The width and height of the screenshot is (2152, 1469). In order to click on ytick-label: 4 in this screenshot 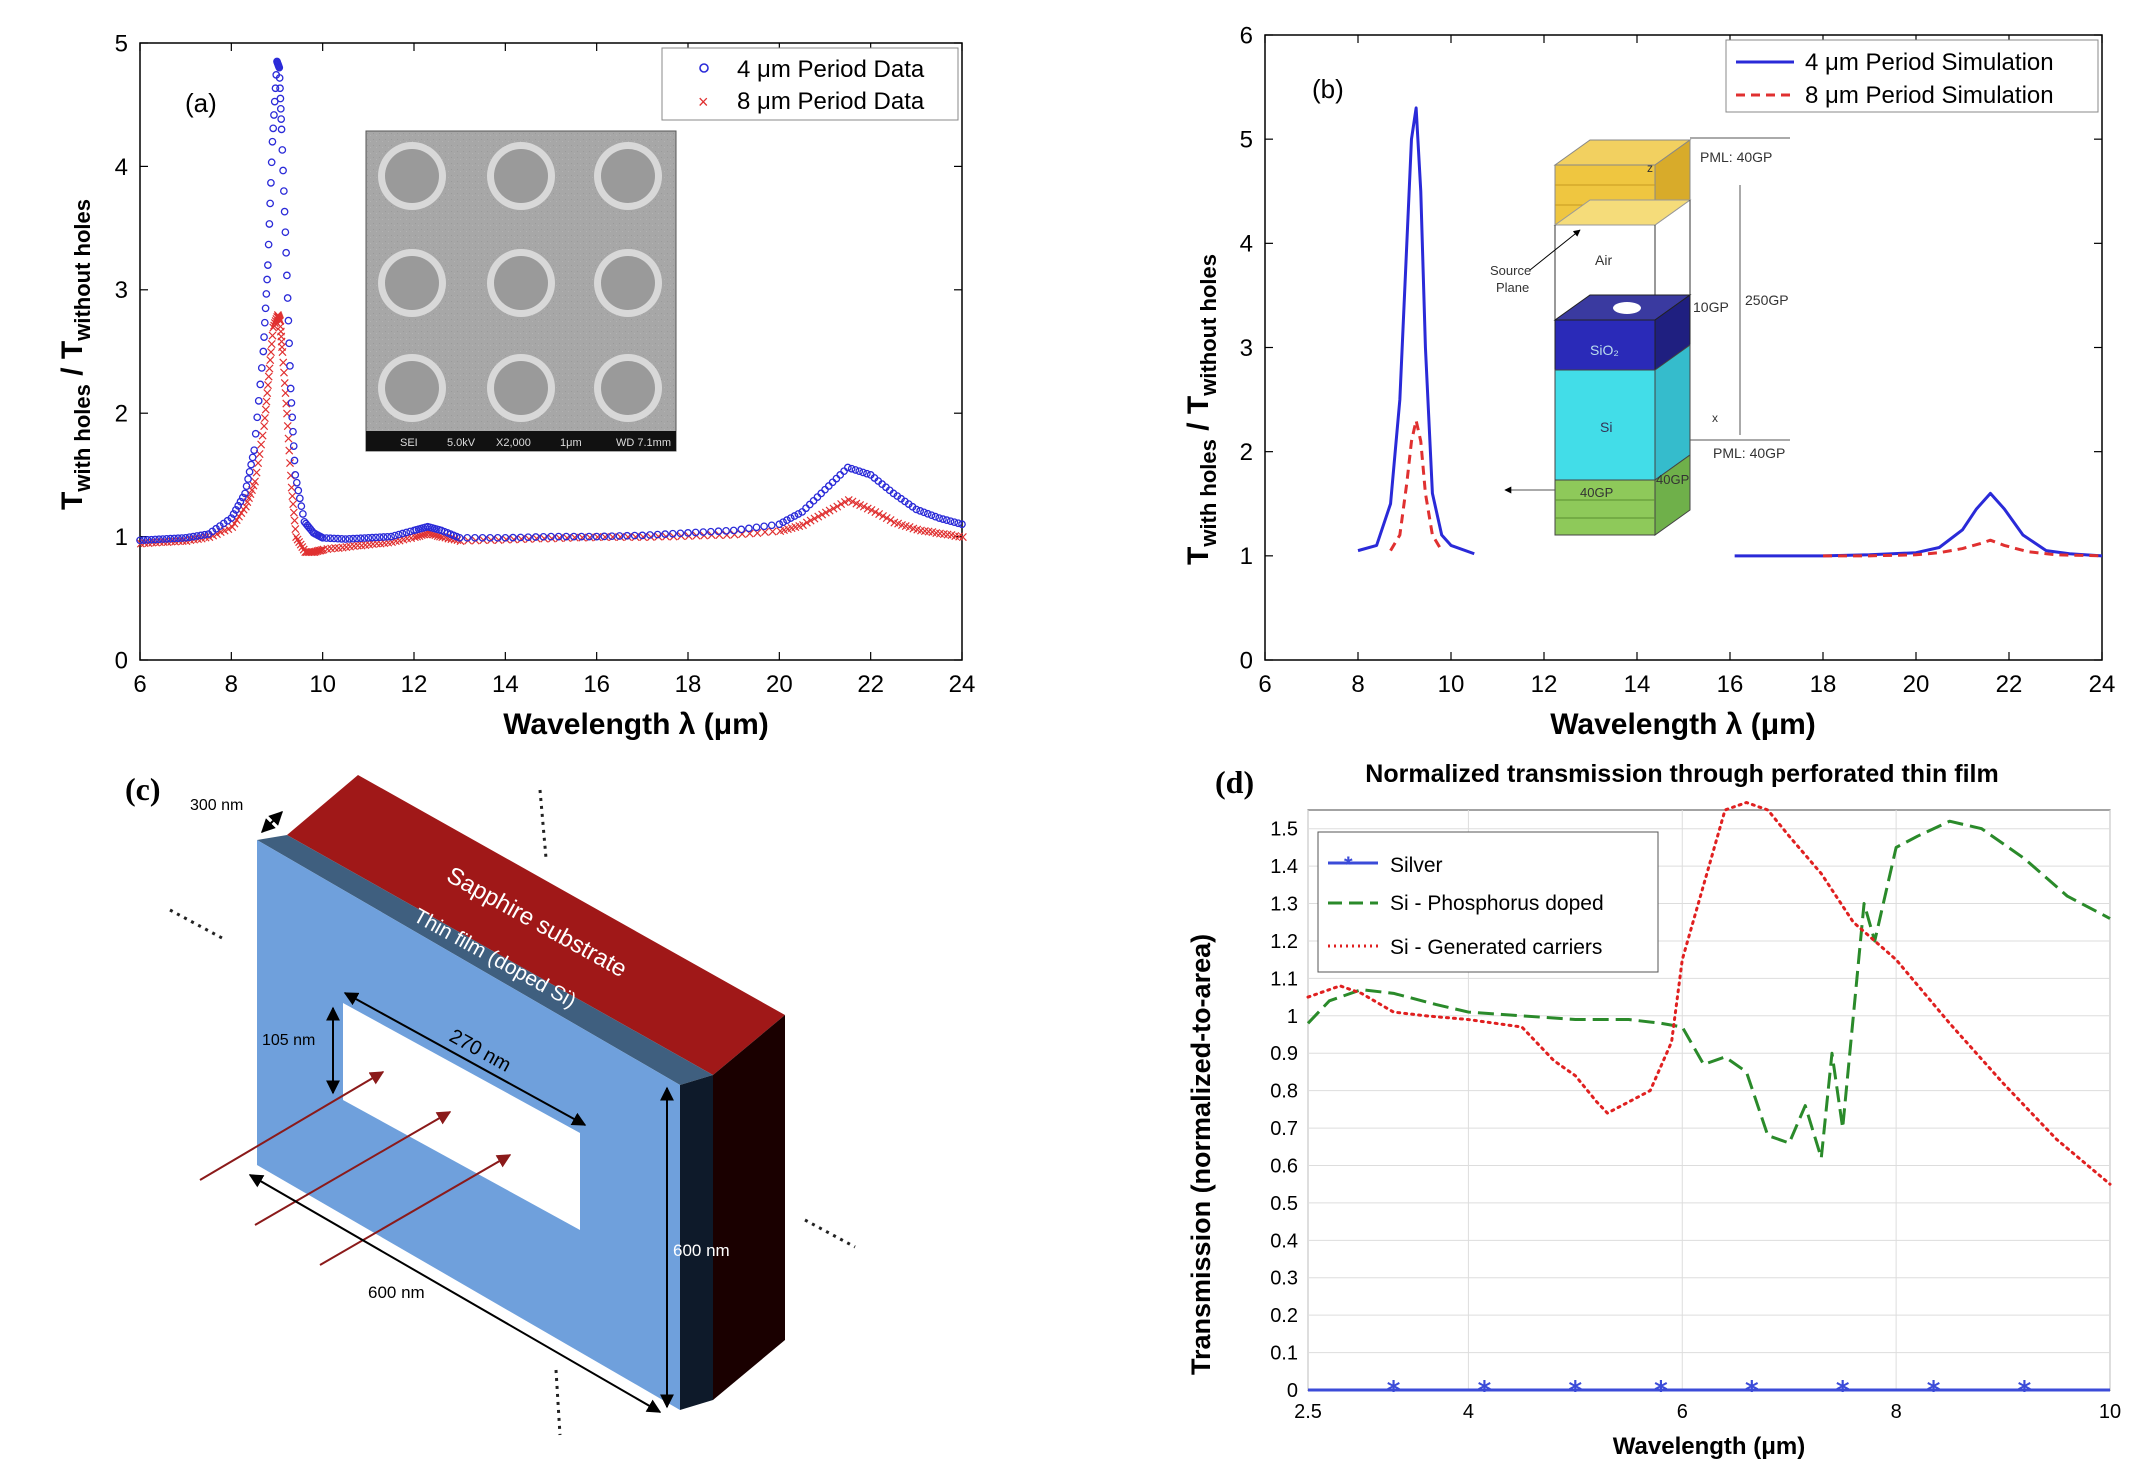, I will do `click(1246, 244)`.